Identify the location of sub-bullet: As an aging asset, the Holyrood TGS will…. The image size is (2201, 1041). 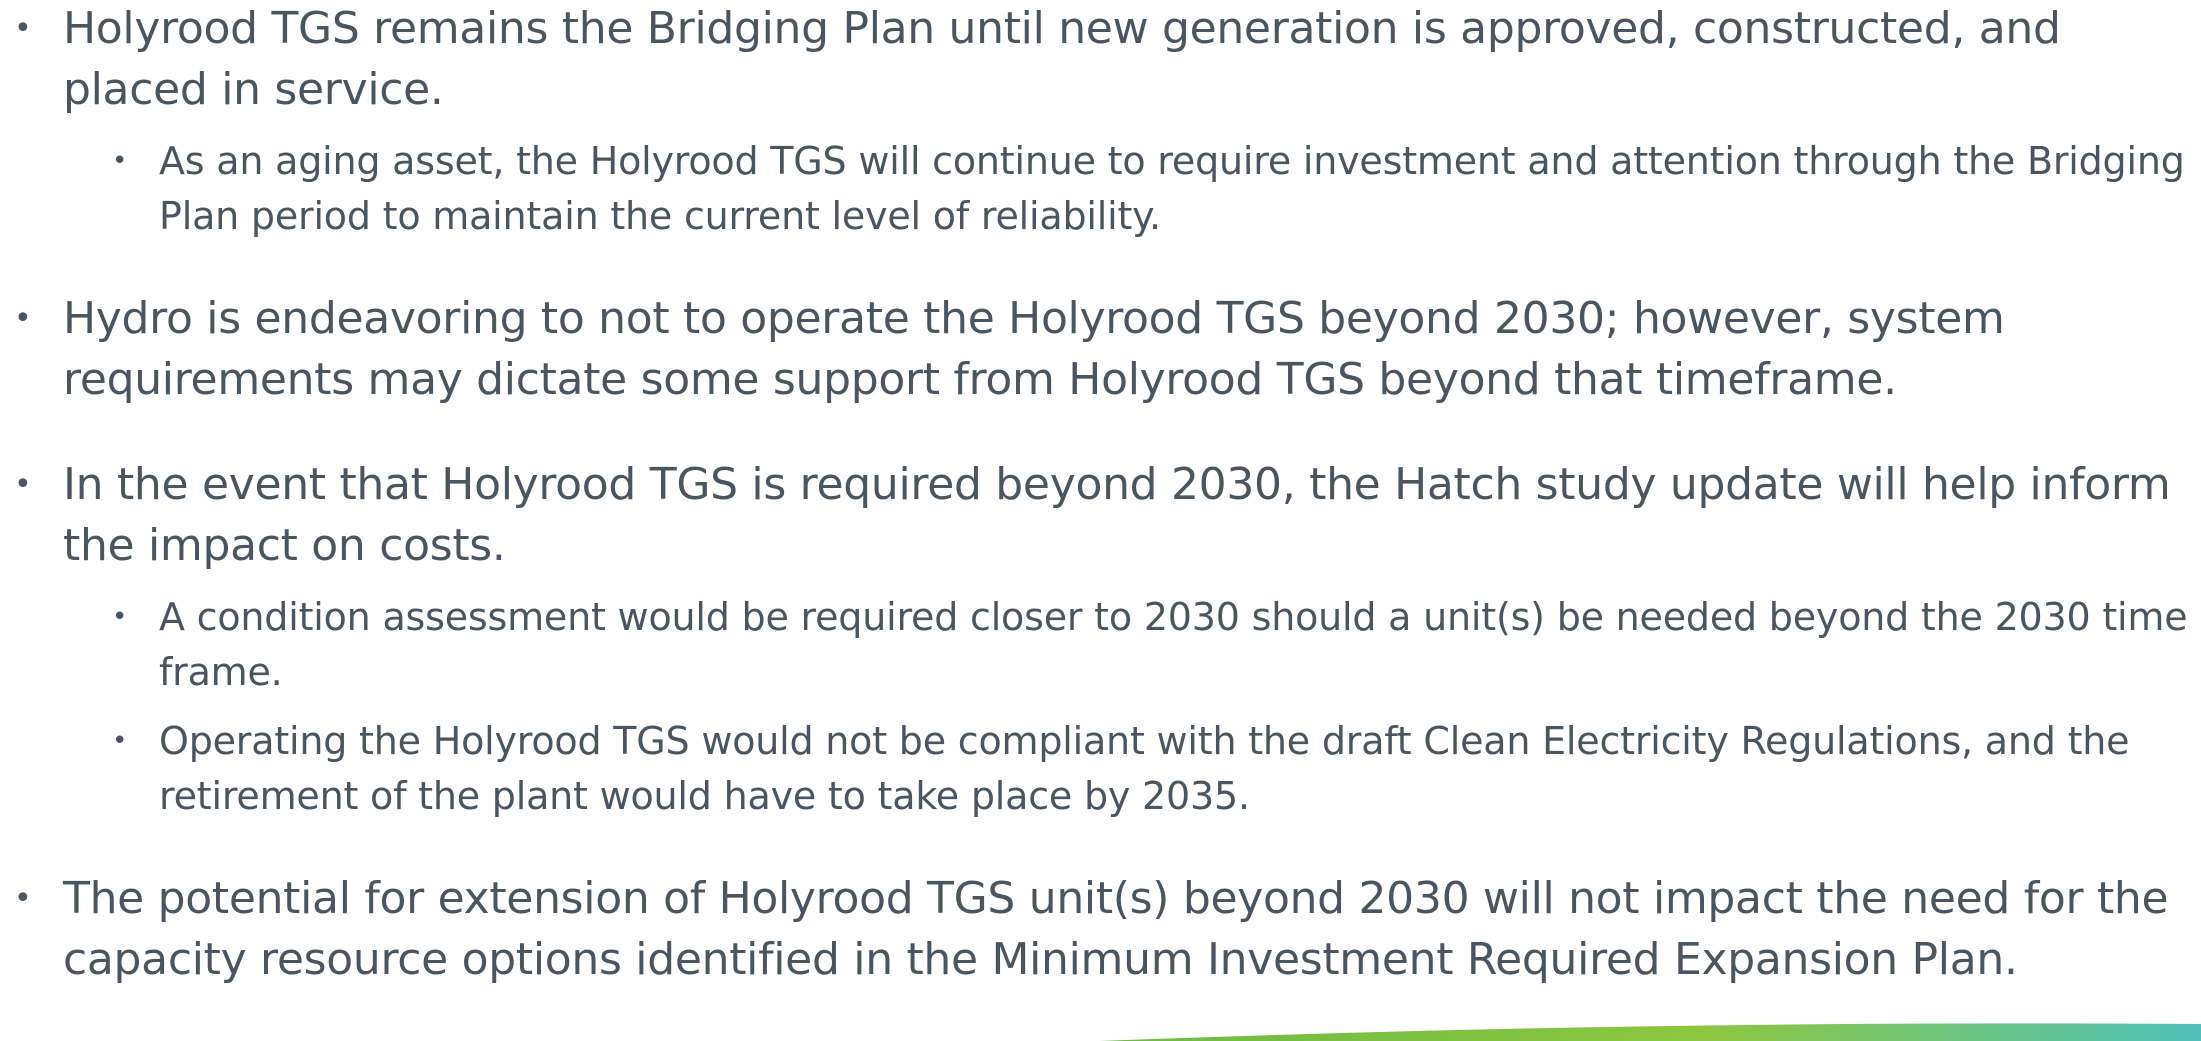
(1097, 189).